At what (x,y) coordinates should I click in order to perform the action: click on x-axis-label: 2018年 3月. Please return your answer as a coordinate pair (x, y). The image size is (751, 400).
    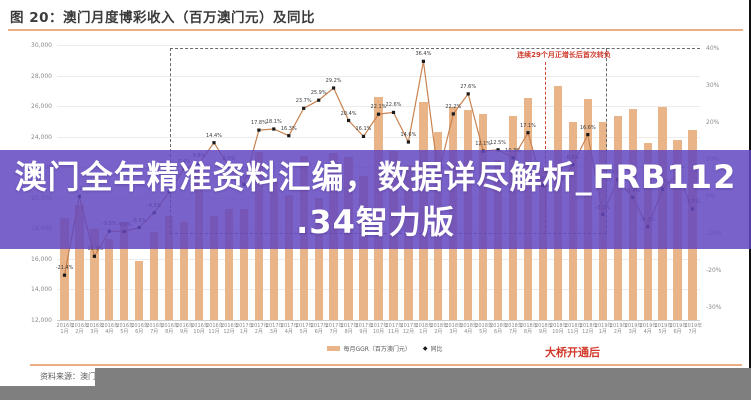
    Looking at the image, I should click on (454, 329).